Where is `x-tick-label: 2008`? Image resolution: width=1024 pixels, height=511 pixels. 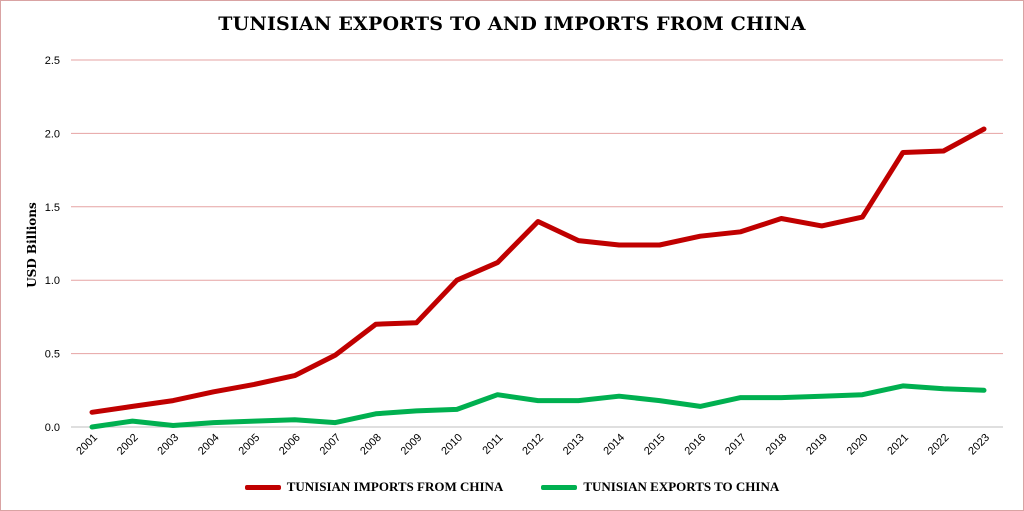
x-tick-label: 2008 is located at coordinates (371, 445).